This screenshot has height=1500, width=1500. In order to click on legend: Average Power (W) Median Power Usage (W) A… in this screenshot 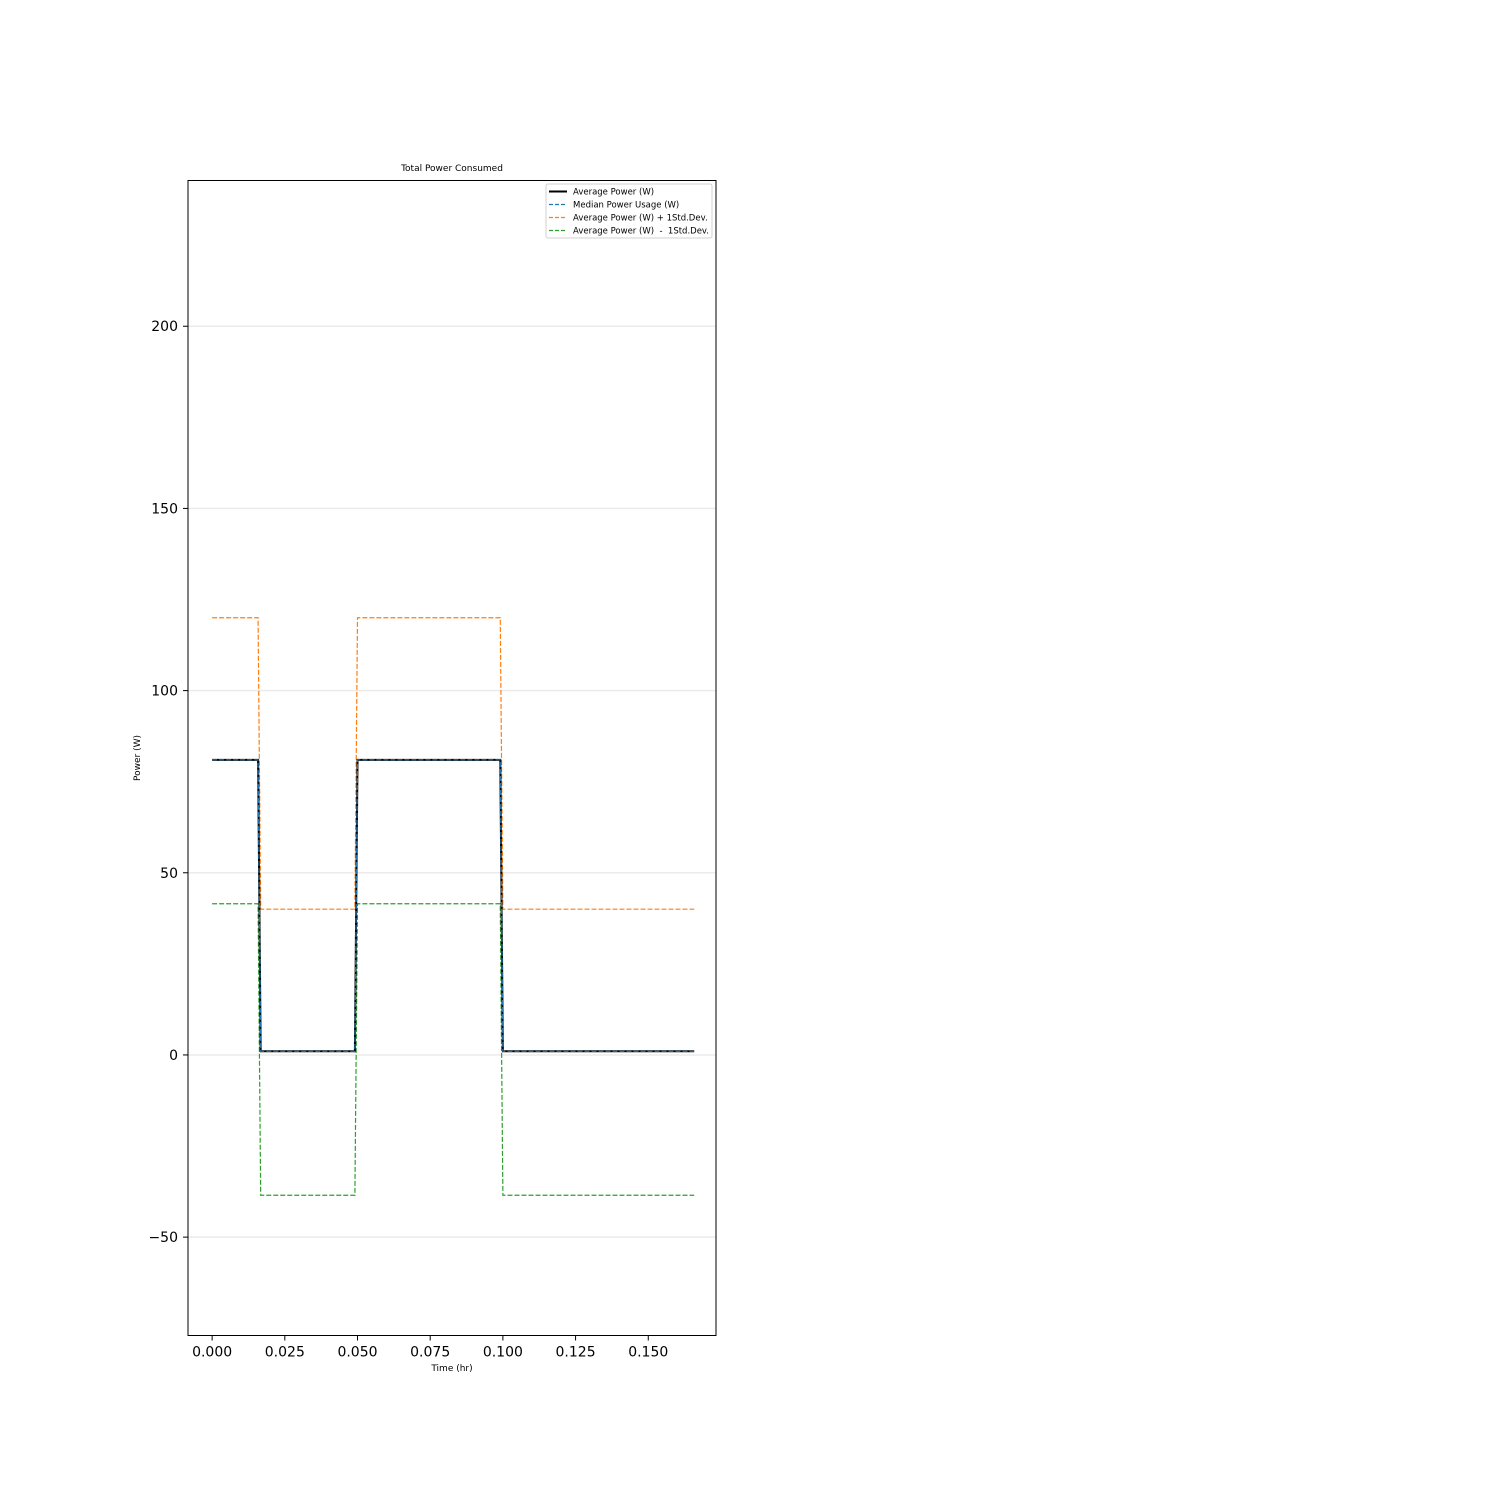, I will do `click(629, 211)`.